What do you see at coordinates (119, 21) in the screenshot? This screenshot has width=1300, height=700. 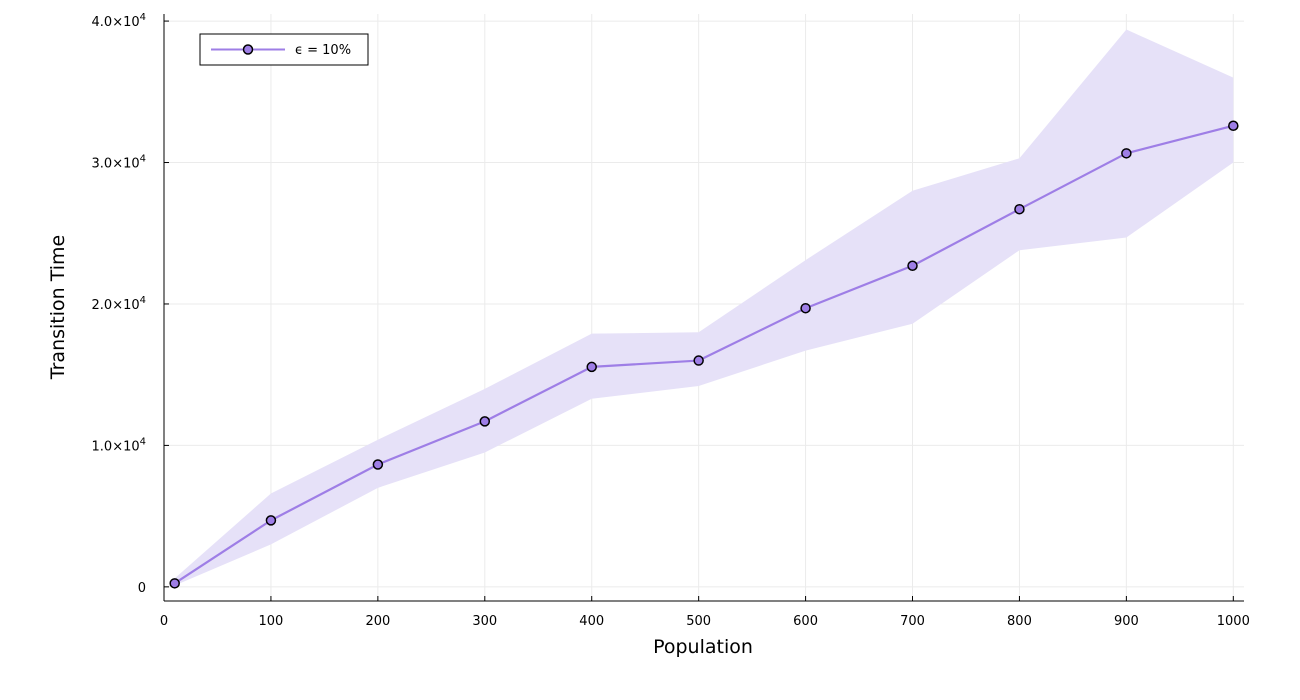 I see `y-tick-label: 4.0×10⁴` at bounding box center [119, 21].